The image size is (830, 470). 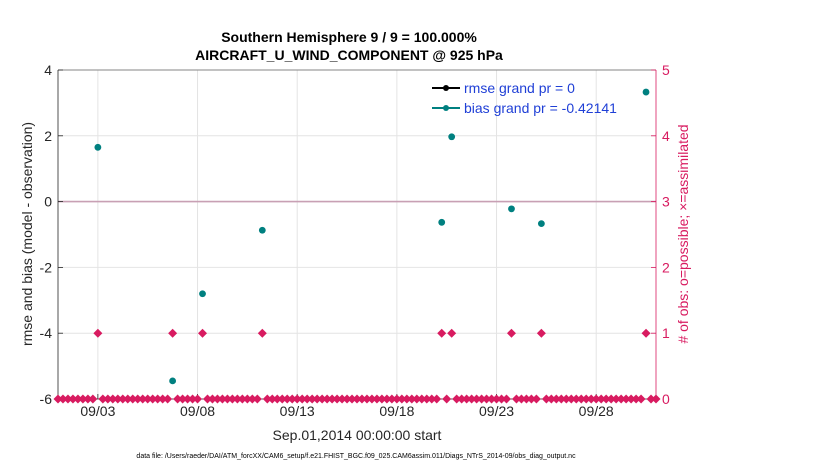 I want to click on x-tick-label: 09/03, so click(x=97, y=411).